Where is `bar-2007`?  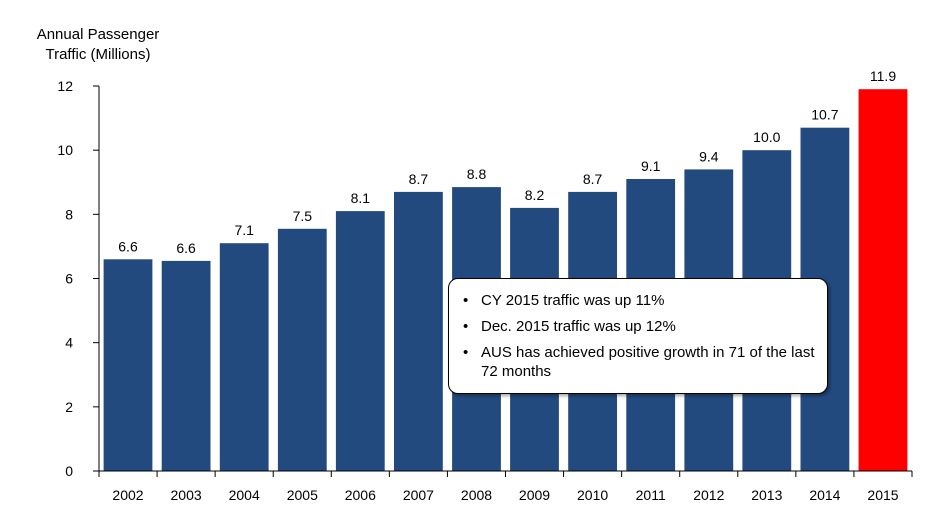
bar-2007 is located at coordinates (418, 331).